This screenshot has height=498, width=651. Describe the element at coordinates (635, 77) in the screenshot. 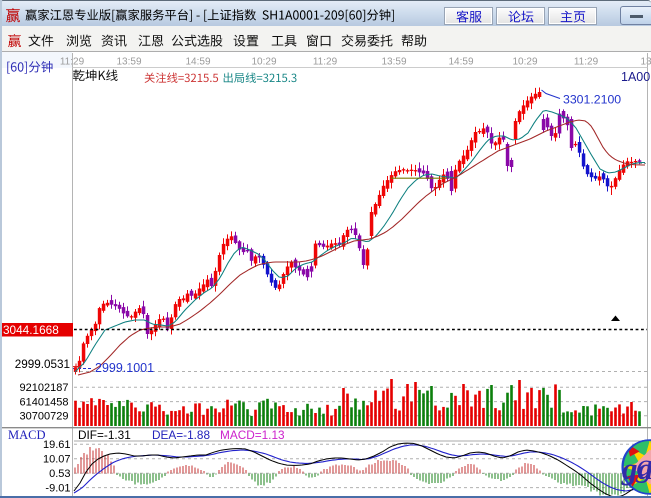

I see `svg-text: 1A00` at that location.